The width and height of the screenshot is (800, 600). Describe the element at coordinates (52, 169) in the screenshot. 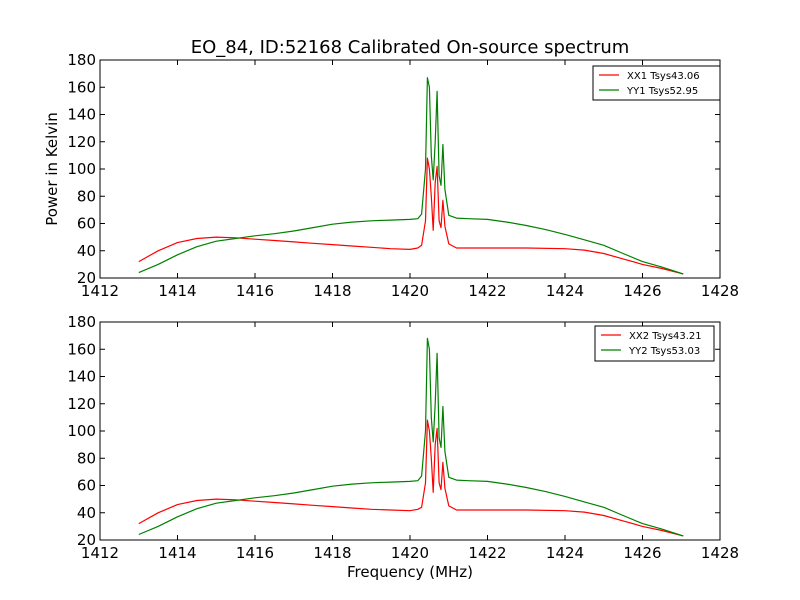

I see `y-axis-label: Power in Kelvin` at that location.